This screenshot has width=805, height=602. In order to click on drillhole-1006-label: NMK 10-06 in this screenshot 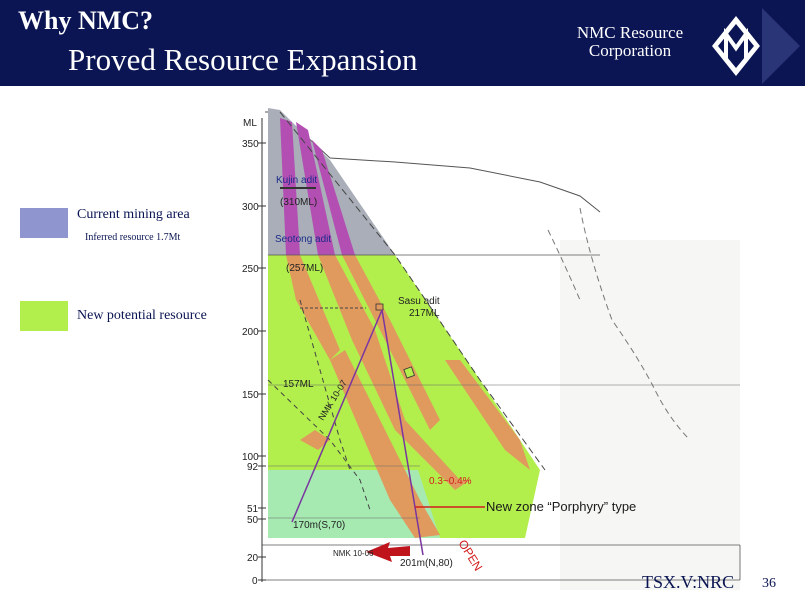, I will do `click(353, 553)`.